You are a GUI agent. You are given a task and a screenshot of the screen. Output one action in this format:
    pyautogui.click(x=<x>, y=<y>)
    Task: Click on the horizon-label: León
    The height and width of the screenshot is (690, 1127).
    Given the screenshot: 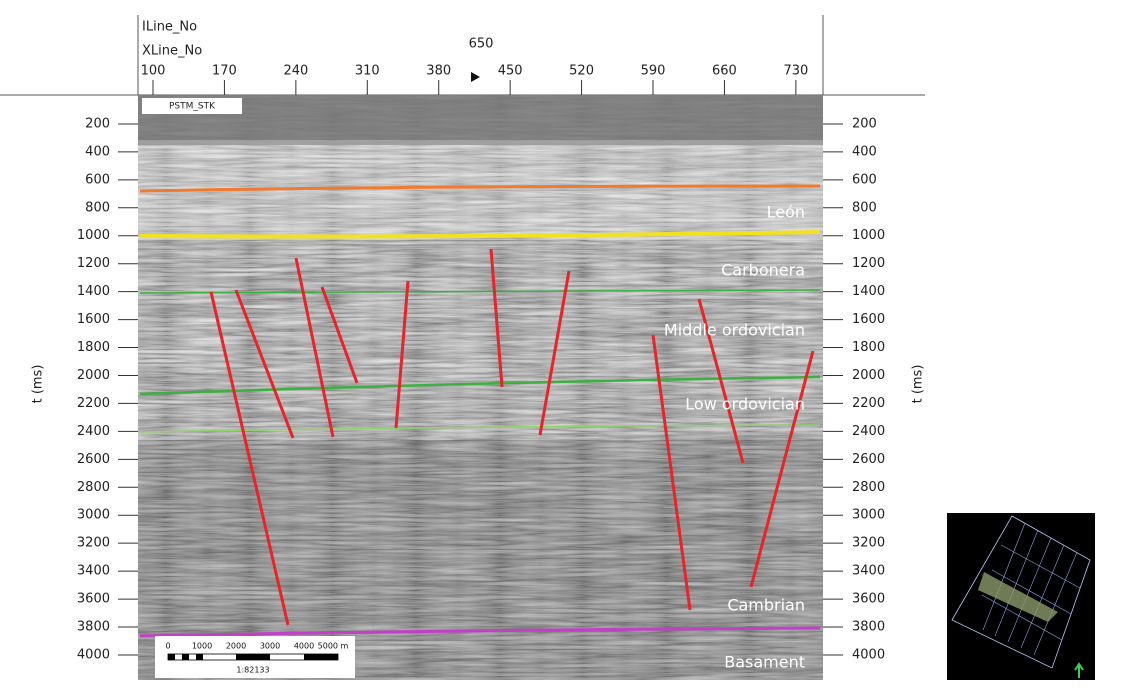 What is the action you would take?
    pyautogui.click(x=786, y=212)
    